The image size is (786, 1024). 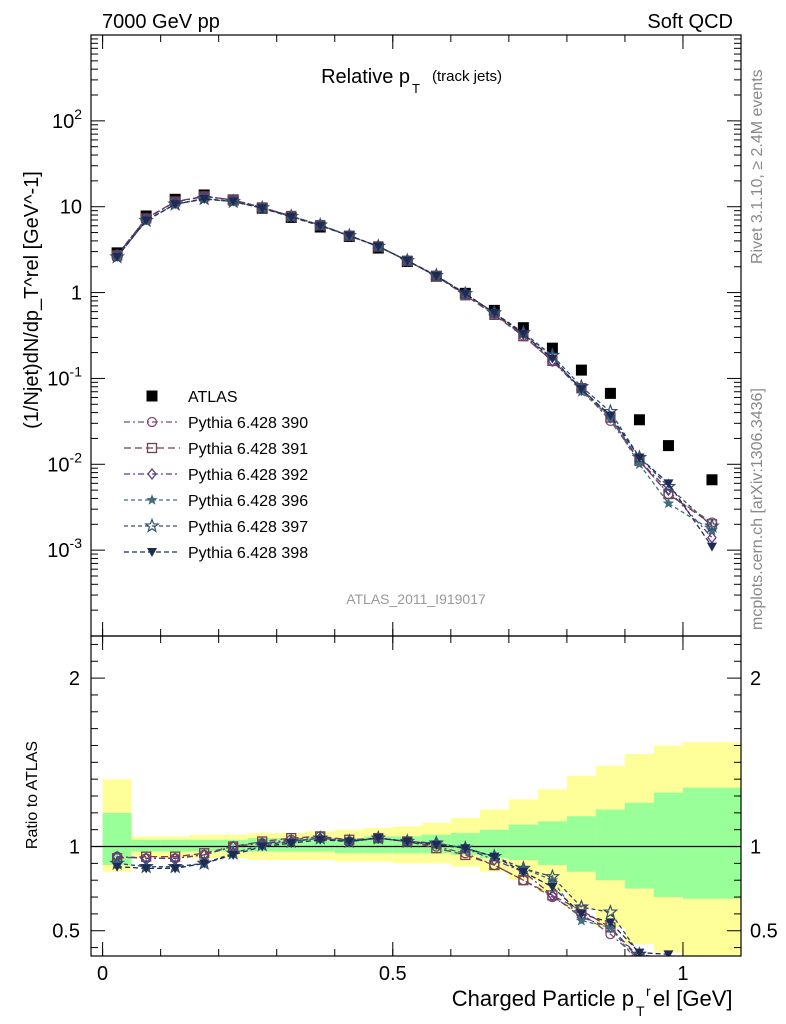 What do you see at coordinates (192, 397) in the screenshot?
I see `legend-entry-atlas: ATLAS` at bounding box center [192, 397].